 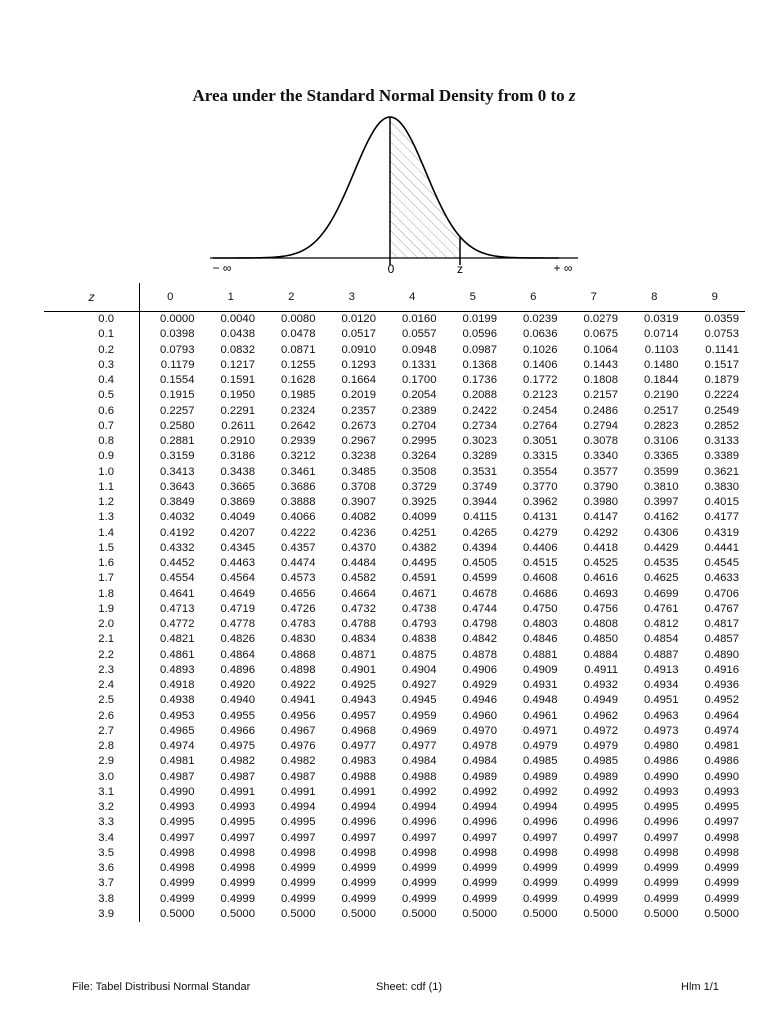 What do you see at coordinates (419, 791) in the screenshot?
I see `area-value: 0.4992` at bounding box center [419, 791].